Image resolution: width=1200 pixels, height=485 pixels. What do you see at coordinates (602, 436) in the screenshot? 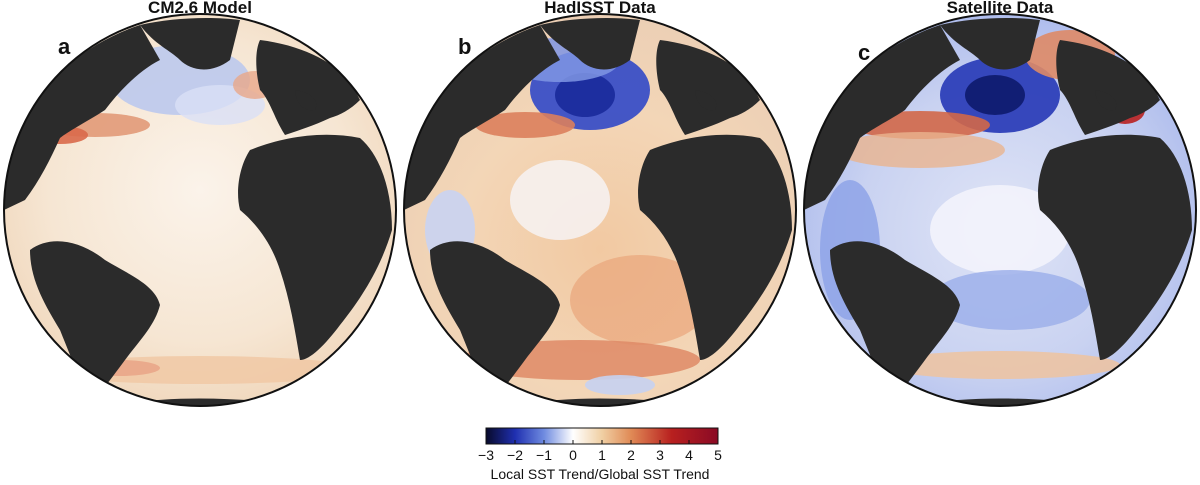
I see `colorbar` at bounding box center [602, 436].